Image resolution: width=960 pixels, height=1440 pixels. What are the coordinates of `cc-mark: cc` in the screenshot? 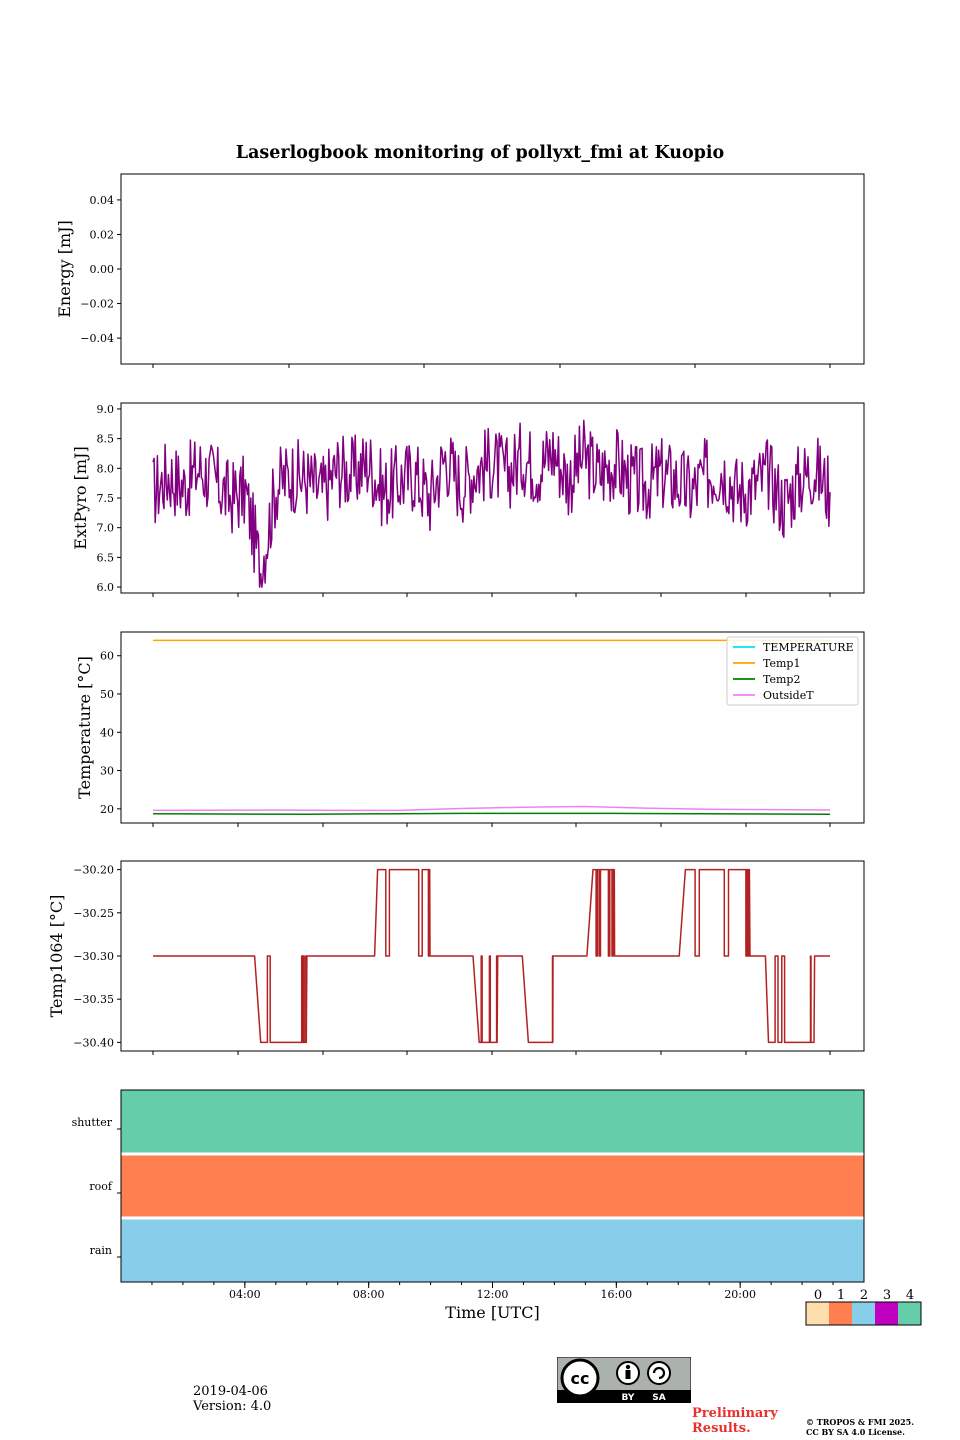 It's located at (580, 1378).